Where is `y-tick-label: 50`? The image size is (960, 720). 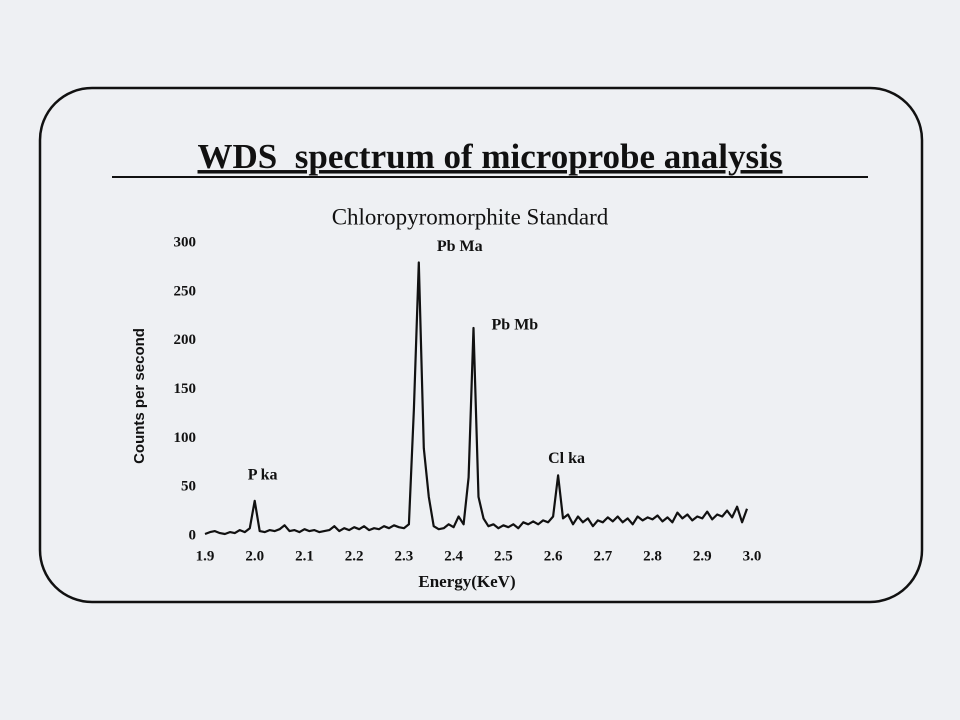
y-tick-label: 50 is located at coordinates (188, 487).